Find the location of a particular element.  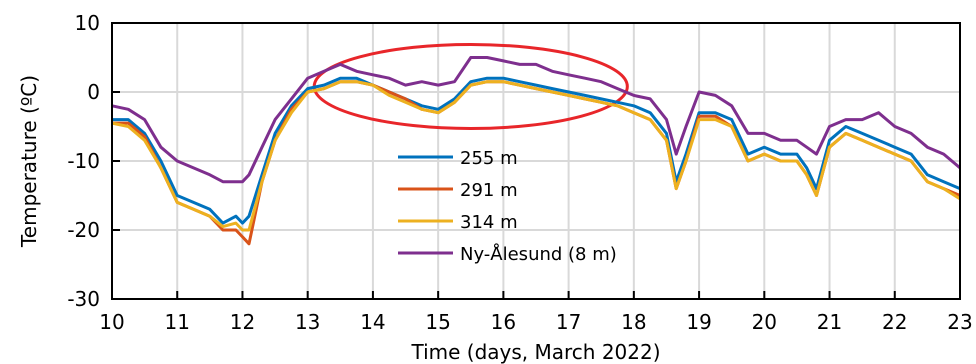

x-tick-label: 14 is located at coordinates (372, 322).